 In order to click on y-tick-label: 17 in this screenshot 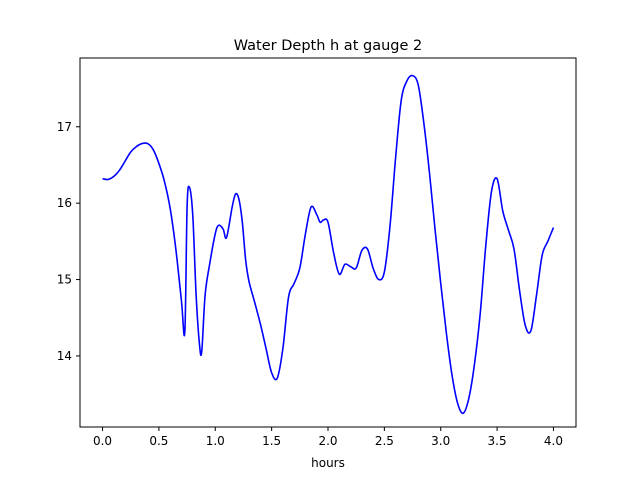, I will do `click(64, 127)`.